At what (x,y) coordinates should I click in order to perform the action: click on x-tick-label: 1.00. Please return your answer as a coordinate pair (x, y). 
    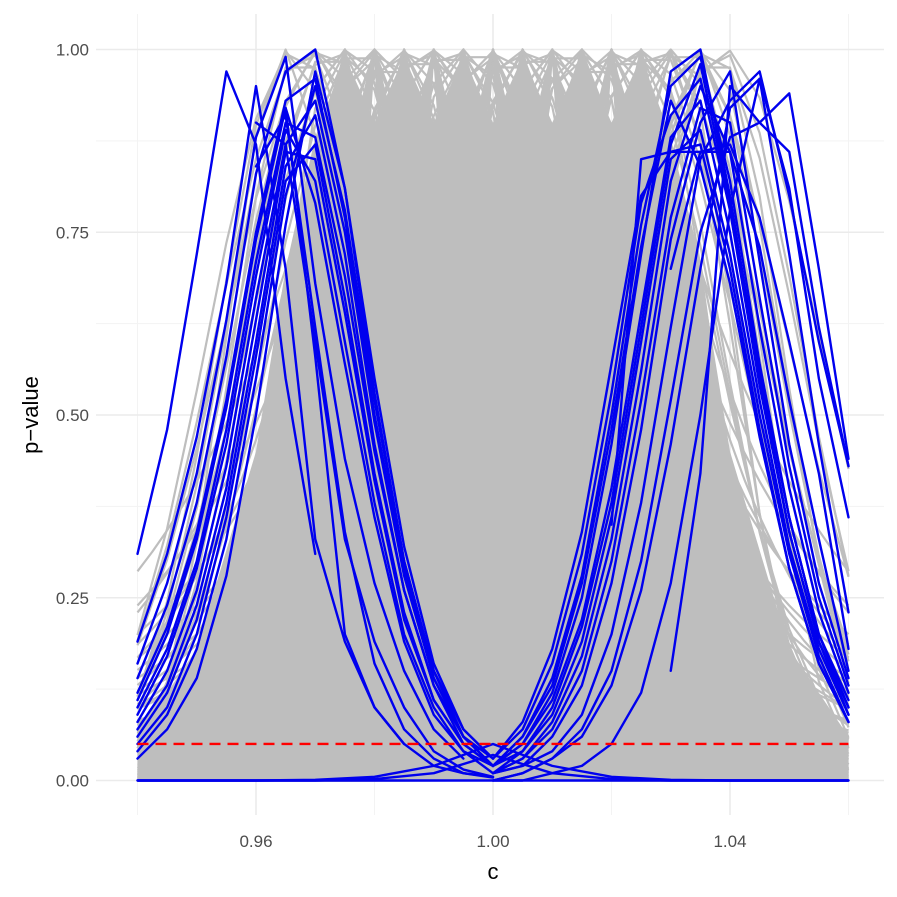
    Looking at the image, I should click on (492, 841).